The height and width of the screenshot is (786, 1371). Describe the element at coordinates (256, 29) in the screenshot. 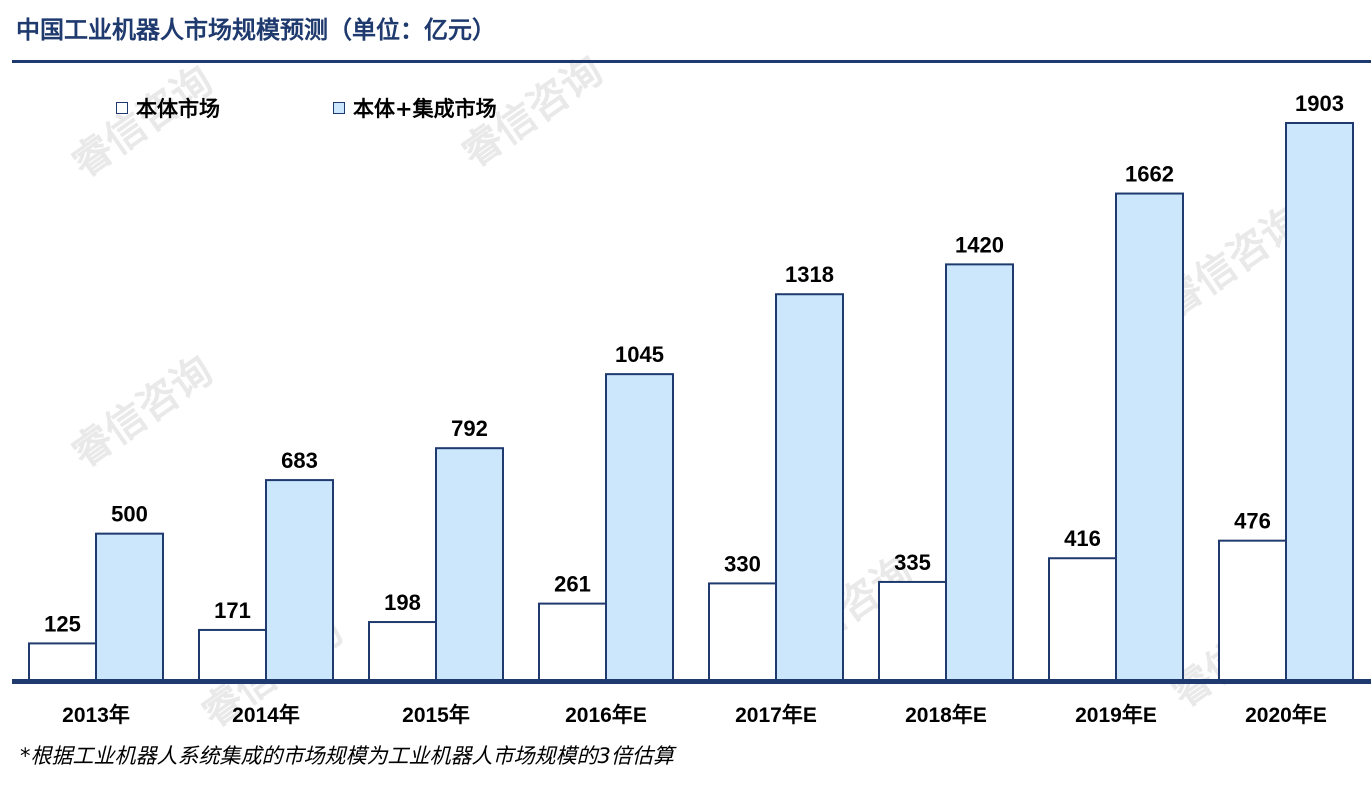

I see `page-title: 中国工业机器人市场规模预测（单位：亿元）` at that location.